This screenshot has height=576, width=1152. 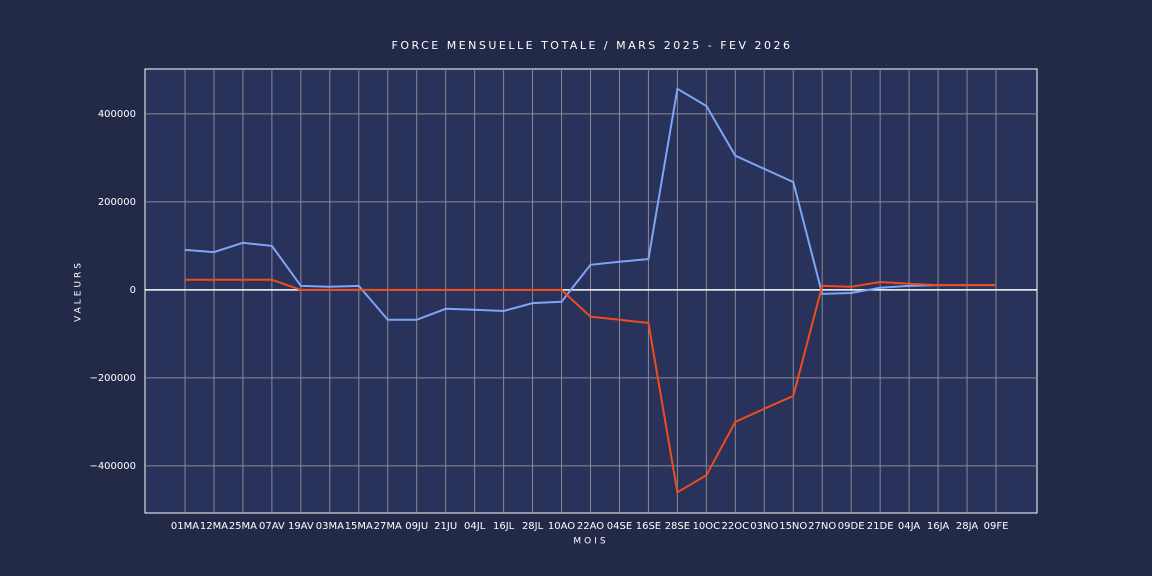 I want to click on x-tick-label: 21JU, so click(x=445, y=526).